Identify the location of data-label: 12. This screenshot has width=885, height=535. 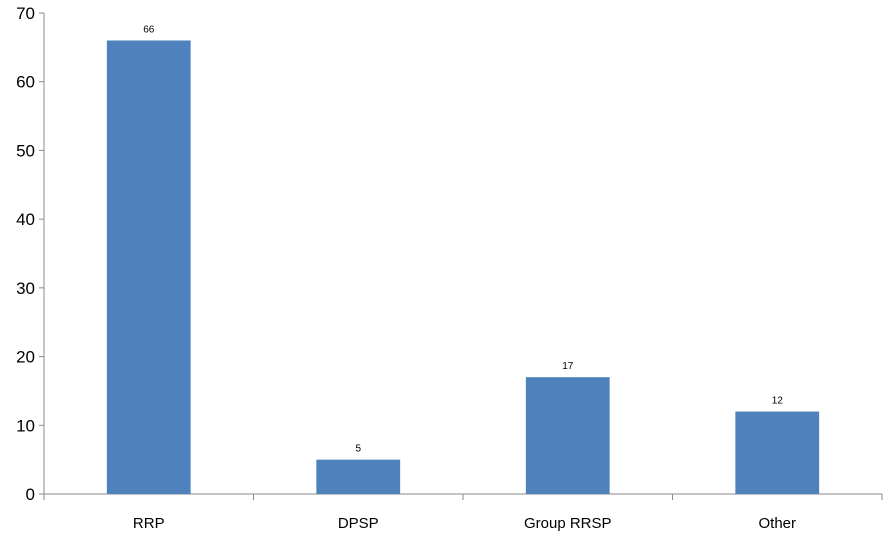
(778, 401).